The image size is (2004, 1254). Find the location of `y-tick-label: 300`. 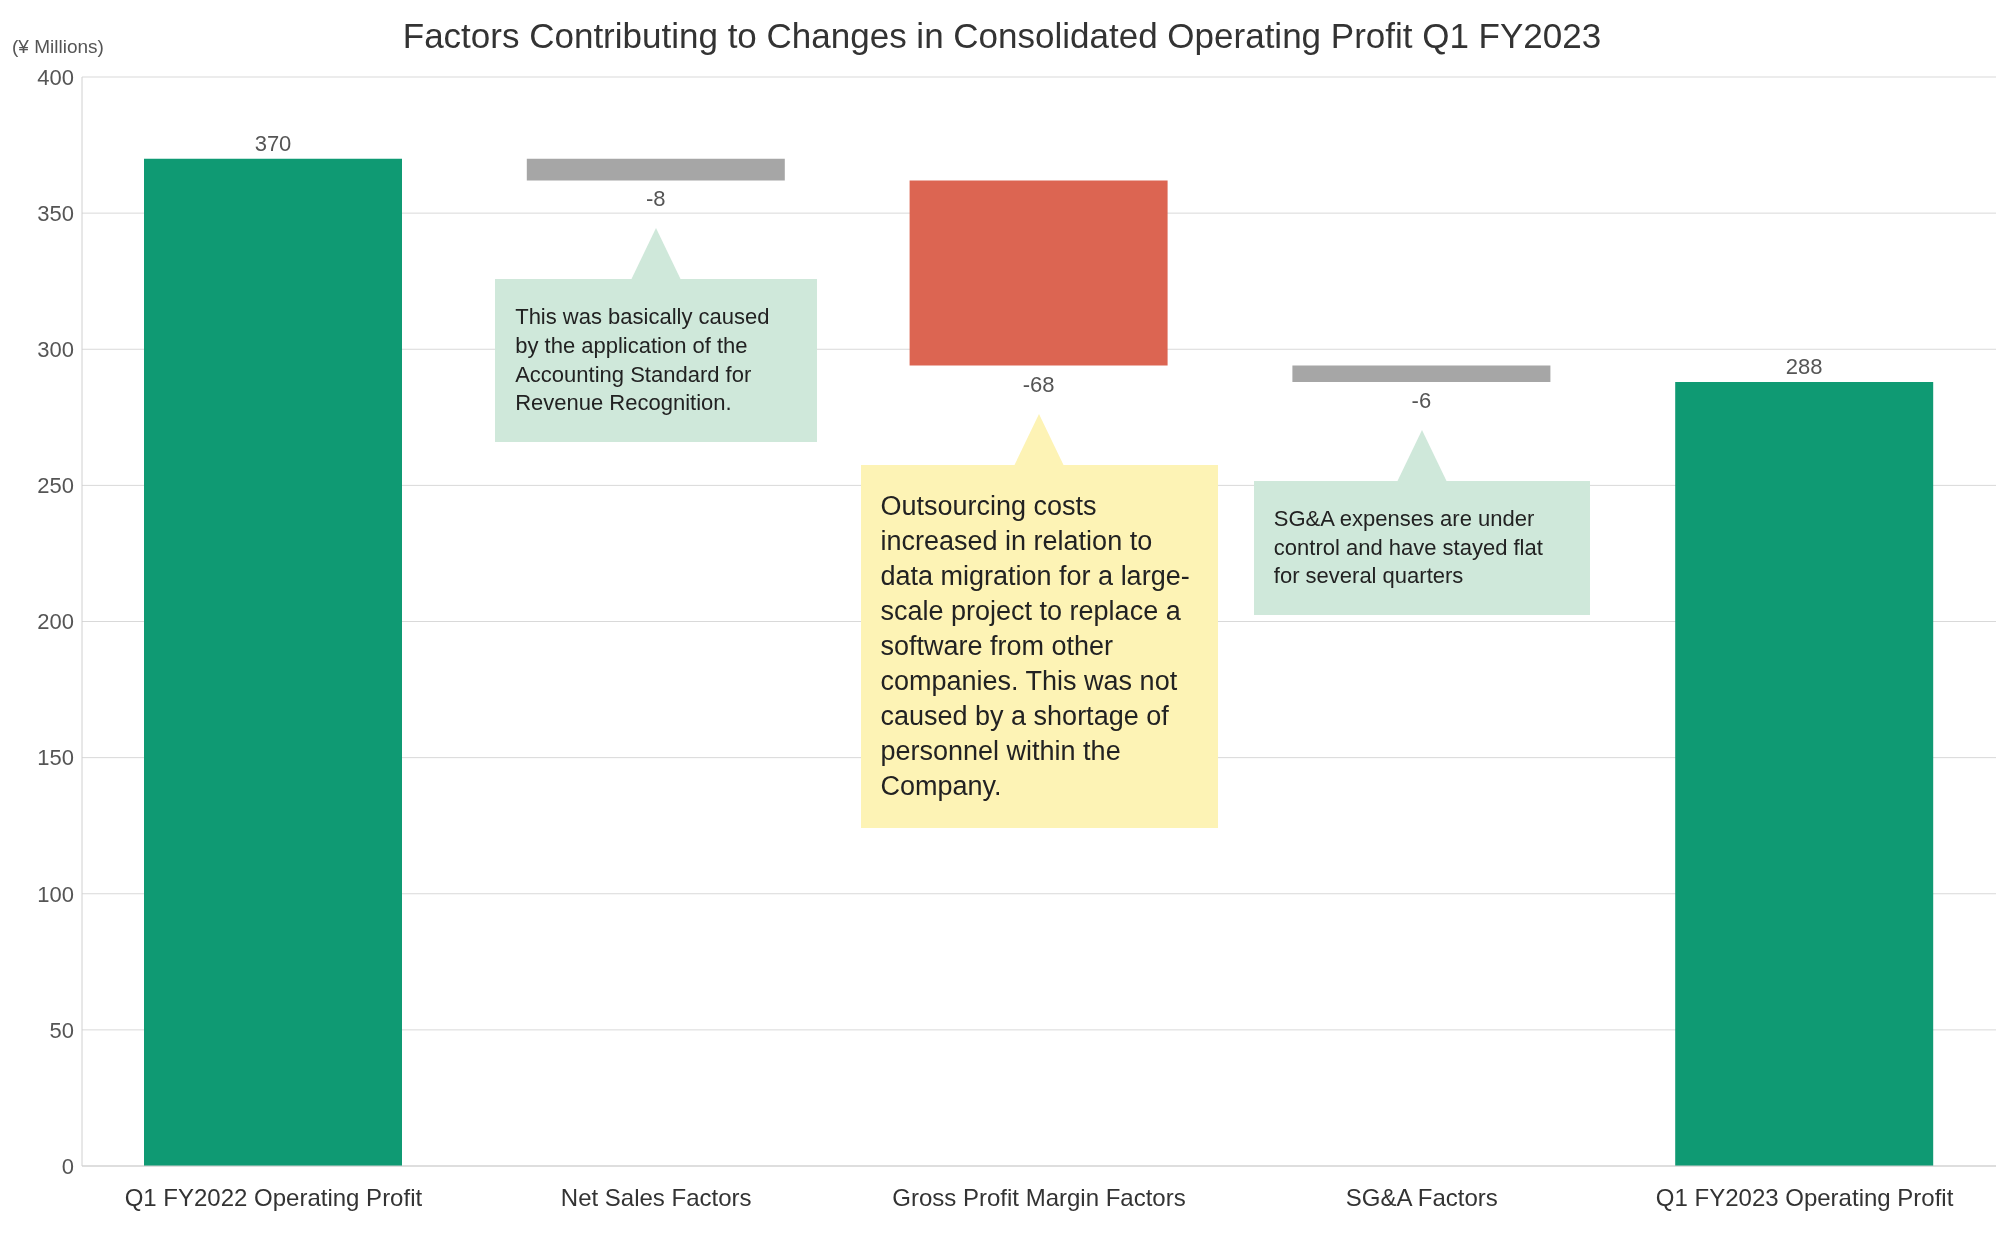

y-tick-label: 300 is located at coordinates (55, 350).